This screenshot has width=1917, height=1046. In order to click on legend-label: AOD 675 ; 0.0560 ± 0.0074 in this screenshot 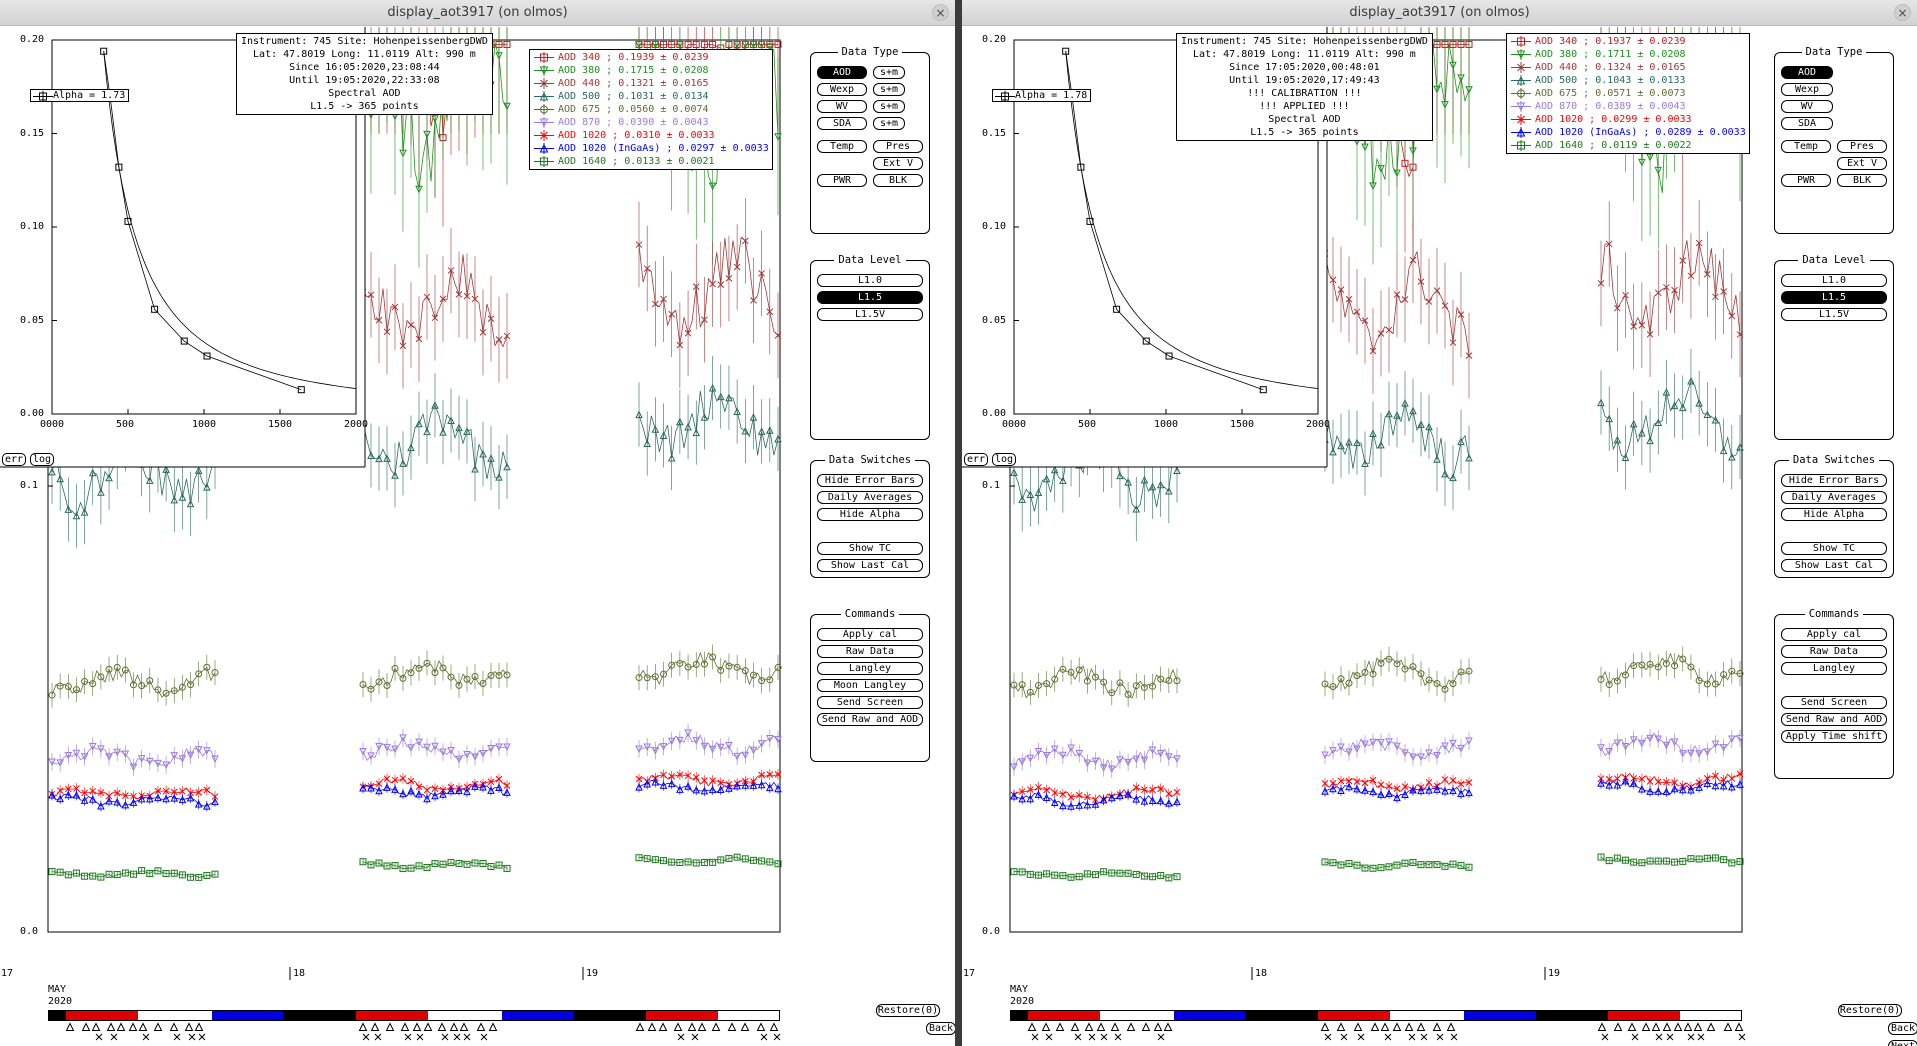, I will do `click(633, 109)`.